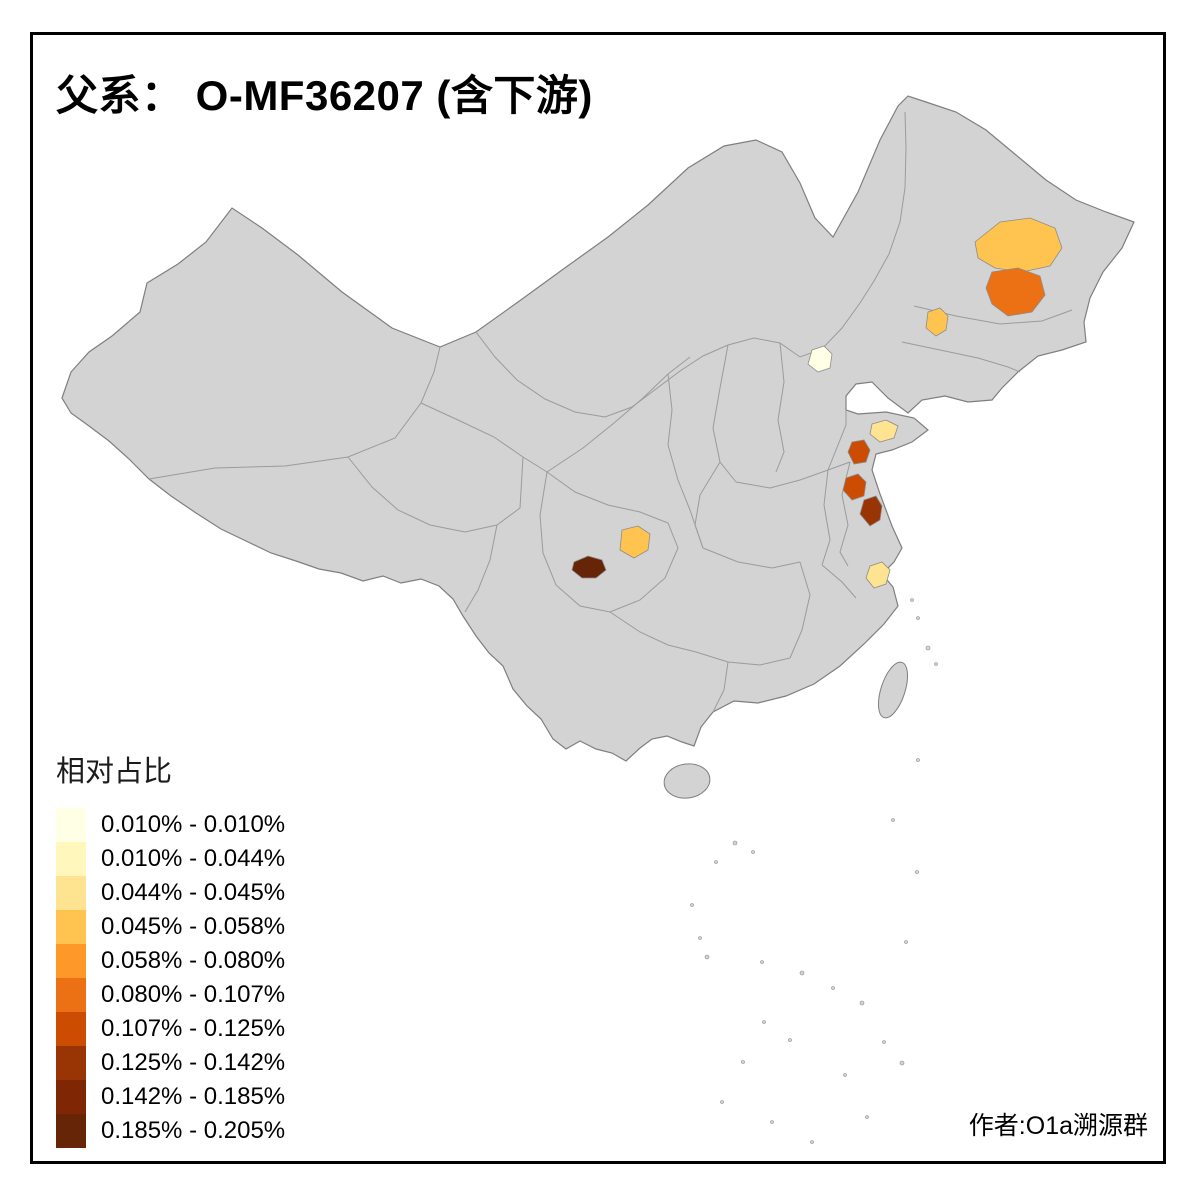 The height and width of the screenshot is (1200, 1200). I want to click on legend-label: 0.185% - 0.205%, so click(193, 1130).